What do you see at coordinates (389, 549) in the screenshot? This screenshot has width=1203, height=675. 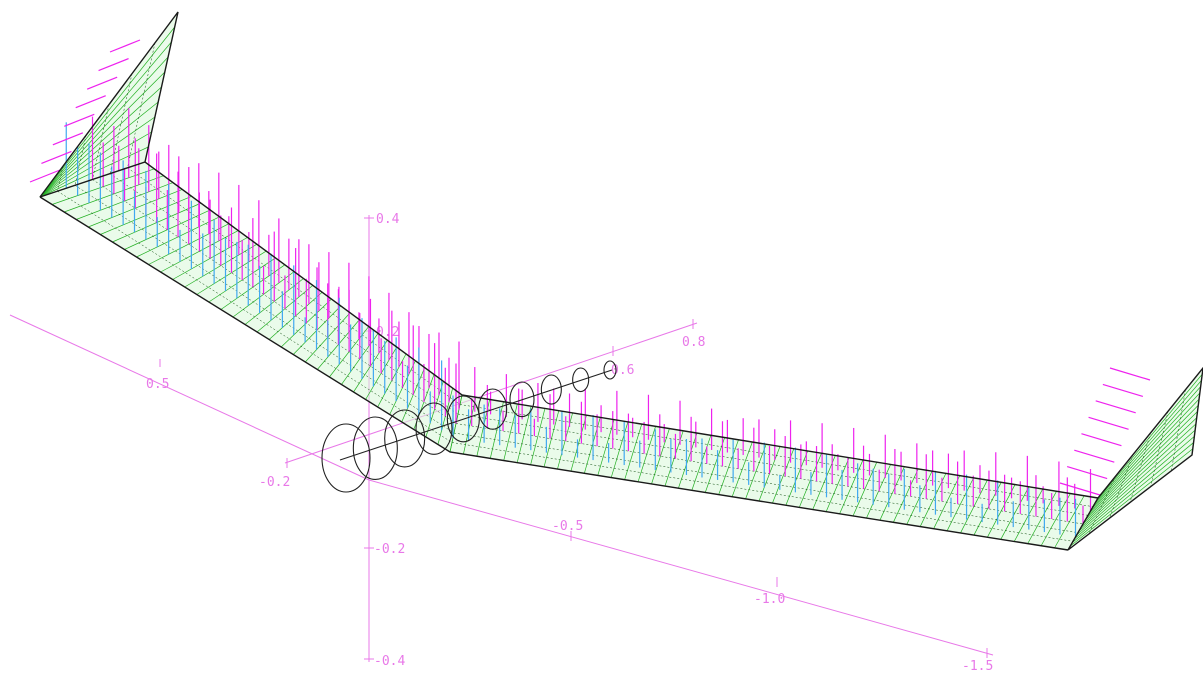 I see `label-v-neg-0.2: -0.2` at bounding box center [389, 549].